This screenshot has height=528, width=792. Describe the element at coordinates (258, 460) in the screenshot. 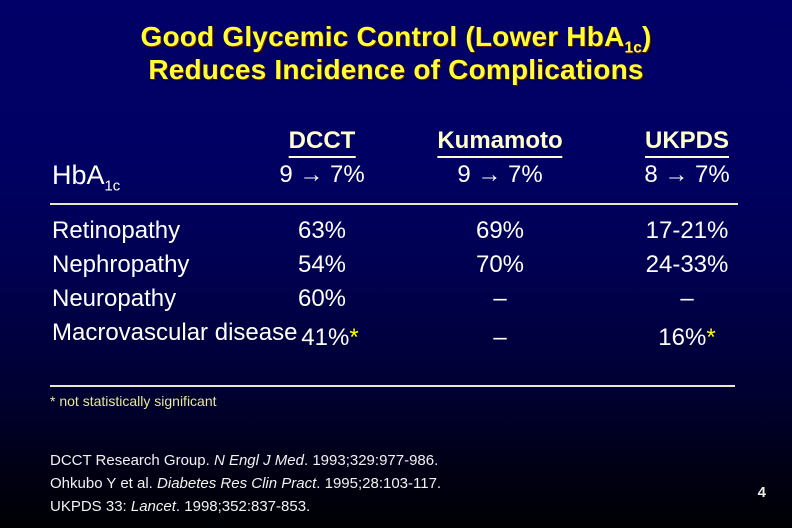

I see `journal-name: N Engl J Med` at that location.